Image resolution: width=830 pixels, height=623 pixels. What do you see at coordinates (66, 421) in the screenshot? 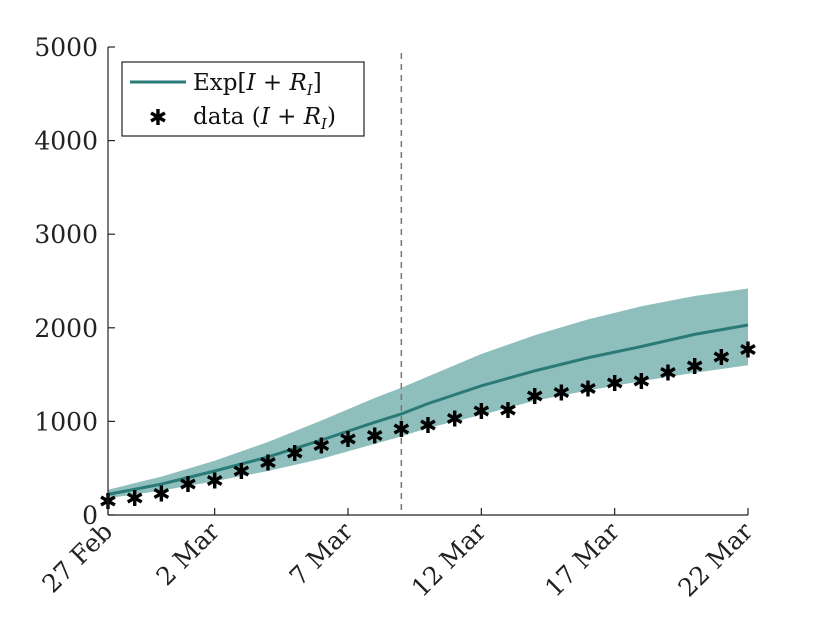
I see `y-tick-label: 1000` at bounding box center [66, 421].